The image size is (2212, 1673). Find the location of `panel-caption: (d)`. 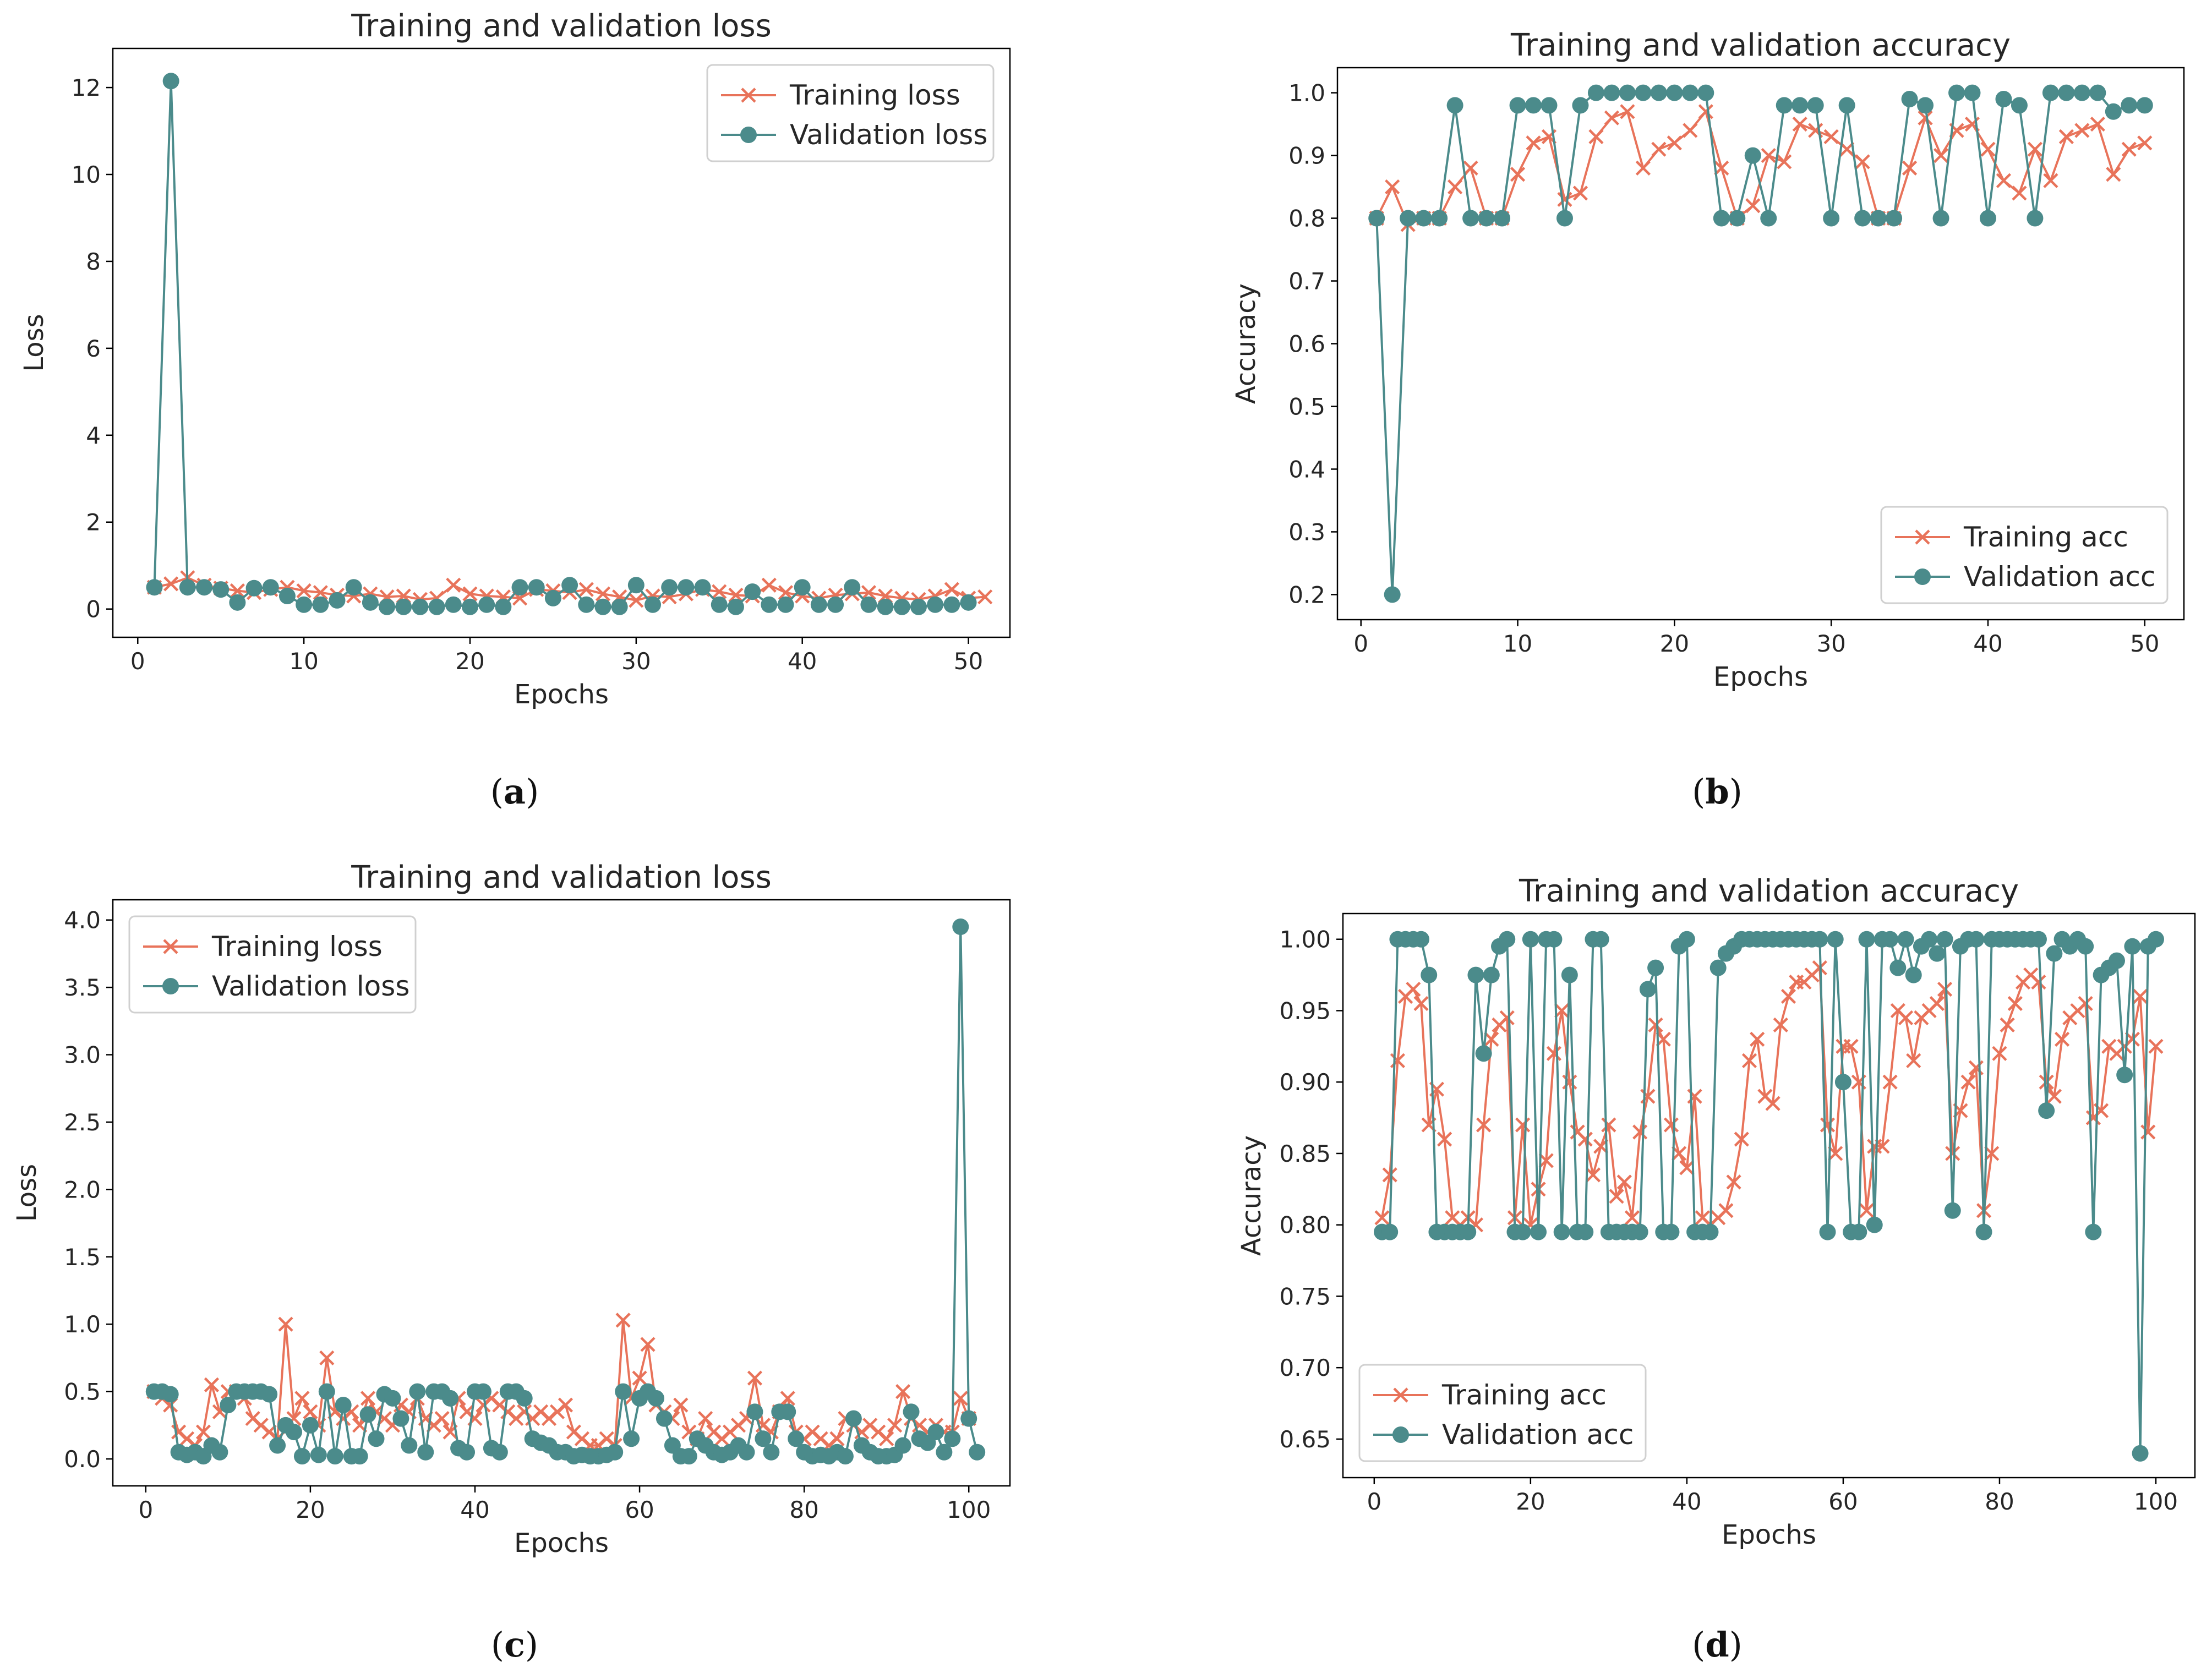

panel-caption: (d) is located at coordinates (1718, 1645).